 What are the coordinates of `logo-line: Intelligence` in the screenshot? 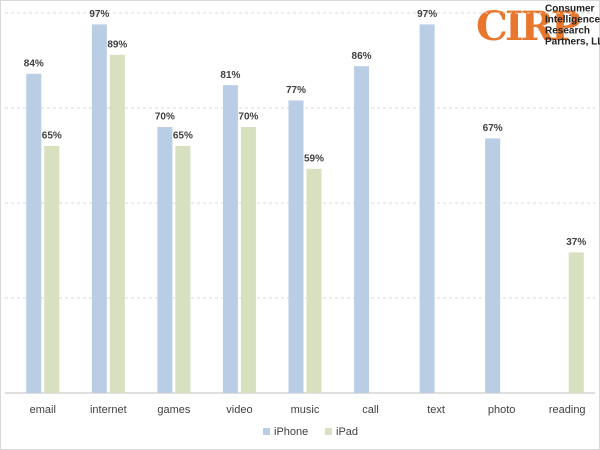 It's located at (572, 20).